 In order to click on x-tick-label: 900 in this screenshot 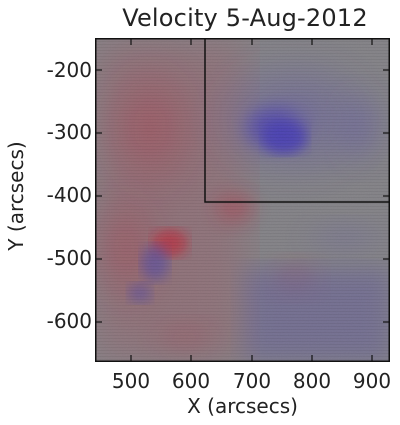, I will do `click(372, 381)`.